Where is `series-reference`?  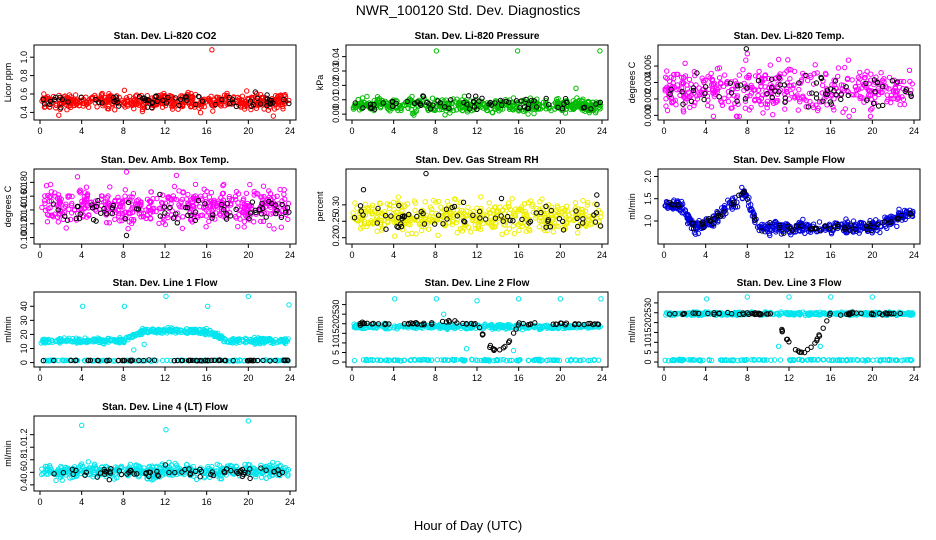 series-reference is located at coordinates (477, 103).